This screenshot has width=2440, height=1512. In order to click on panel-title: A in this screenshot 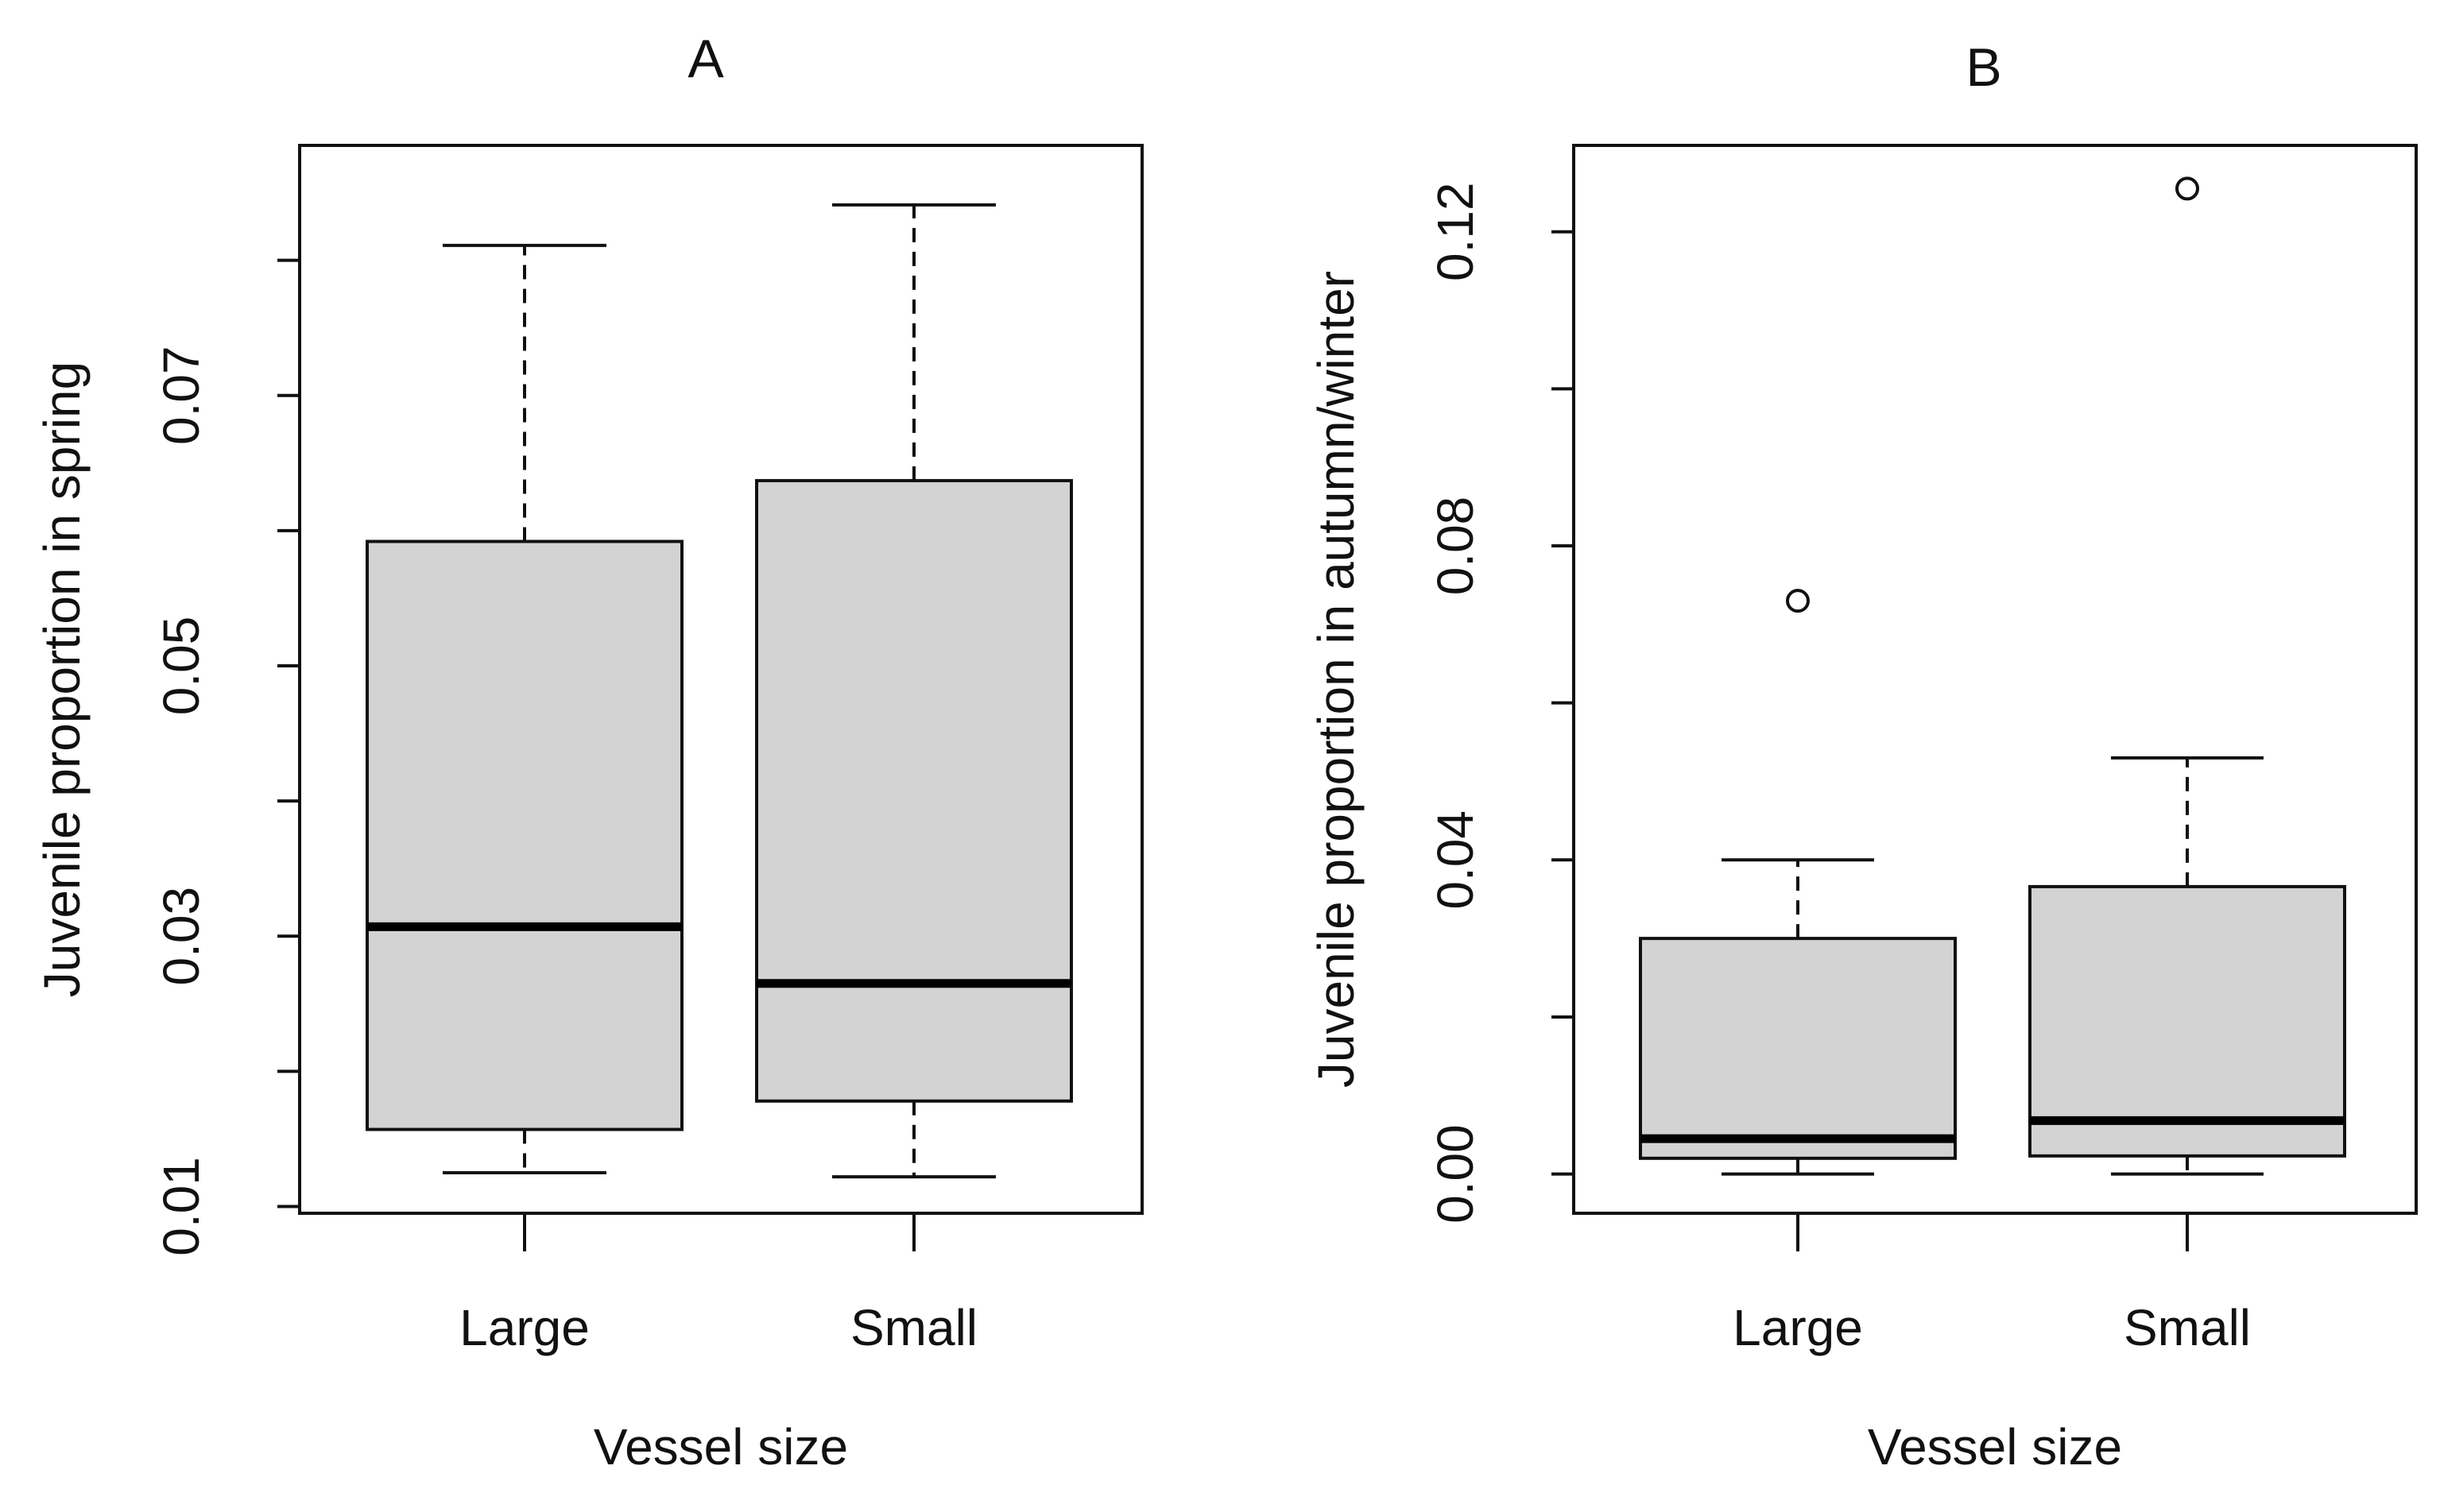, I will do `click(705, 59)`.